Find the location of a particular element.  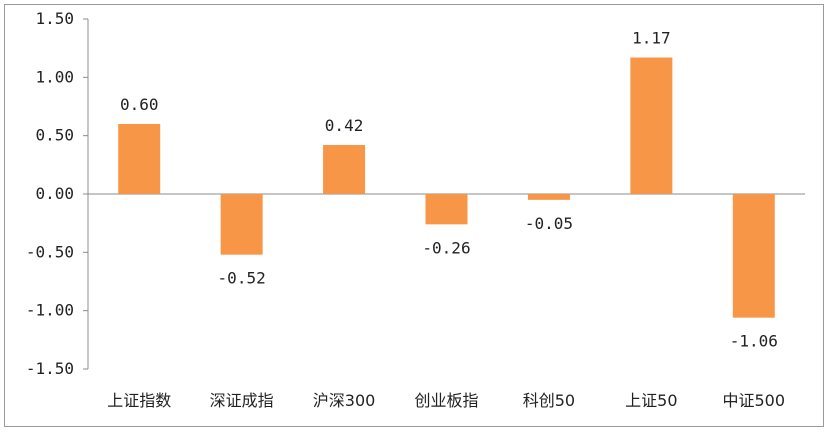

data-label: -0.52 is located at coordinates (242, 278).